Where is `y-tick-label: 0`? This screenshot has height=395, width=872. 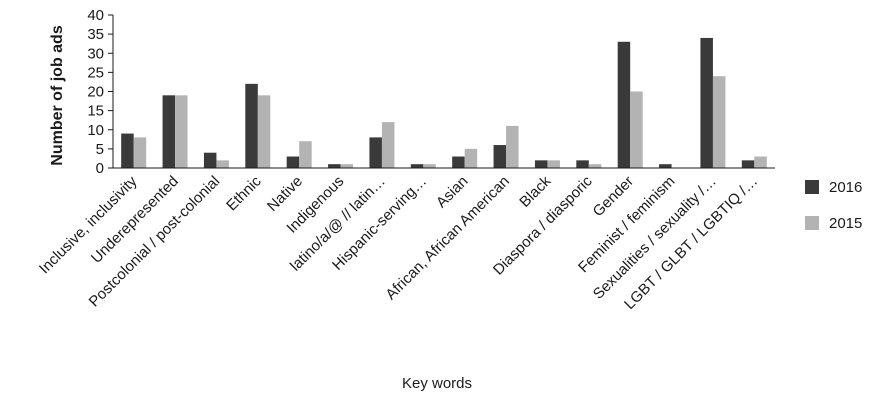 y-tick-label: 0 is located at coordinates (100, 168).